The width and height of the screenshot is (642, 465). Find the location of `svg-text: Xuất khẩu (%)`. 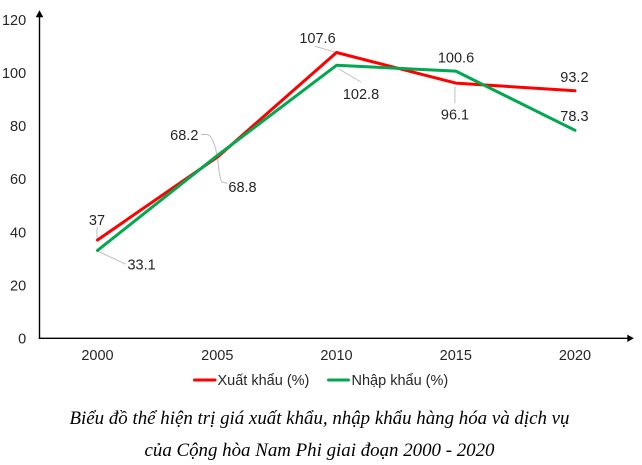

svg-text: Xuất khẩu (%) is located at coordinates (264, 381).